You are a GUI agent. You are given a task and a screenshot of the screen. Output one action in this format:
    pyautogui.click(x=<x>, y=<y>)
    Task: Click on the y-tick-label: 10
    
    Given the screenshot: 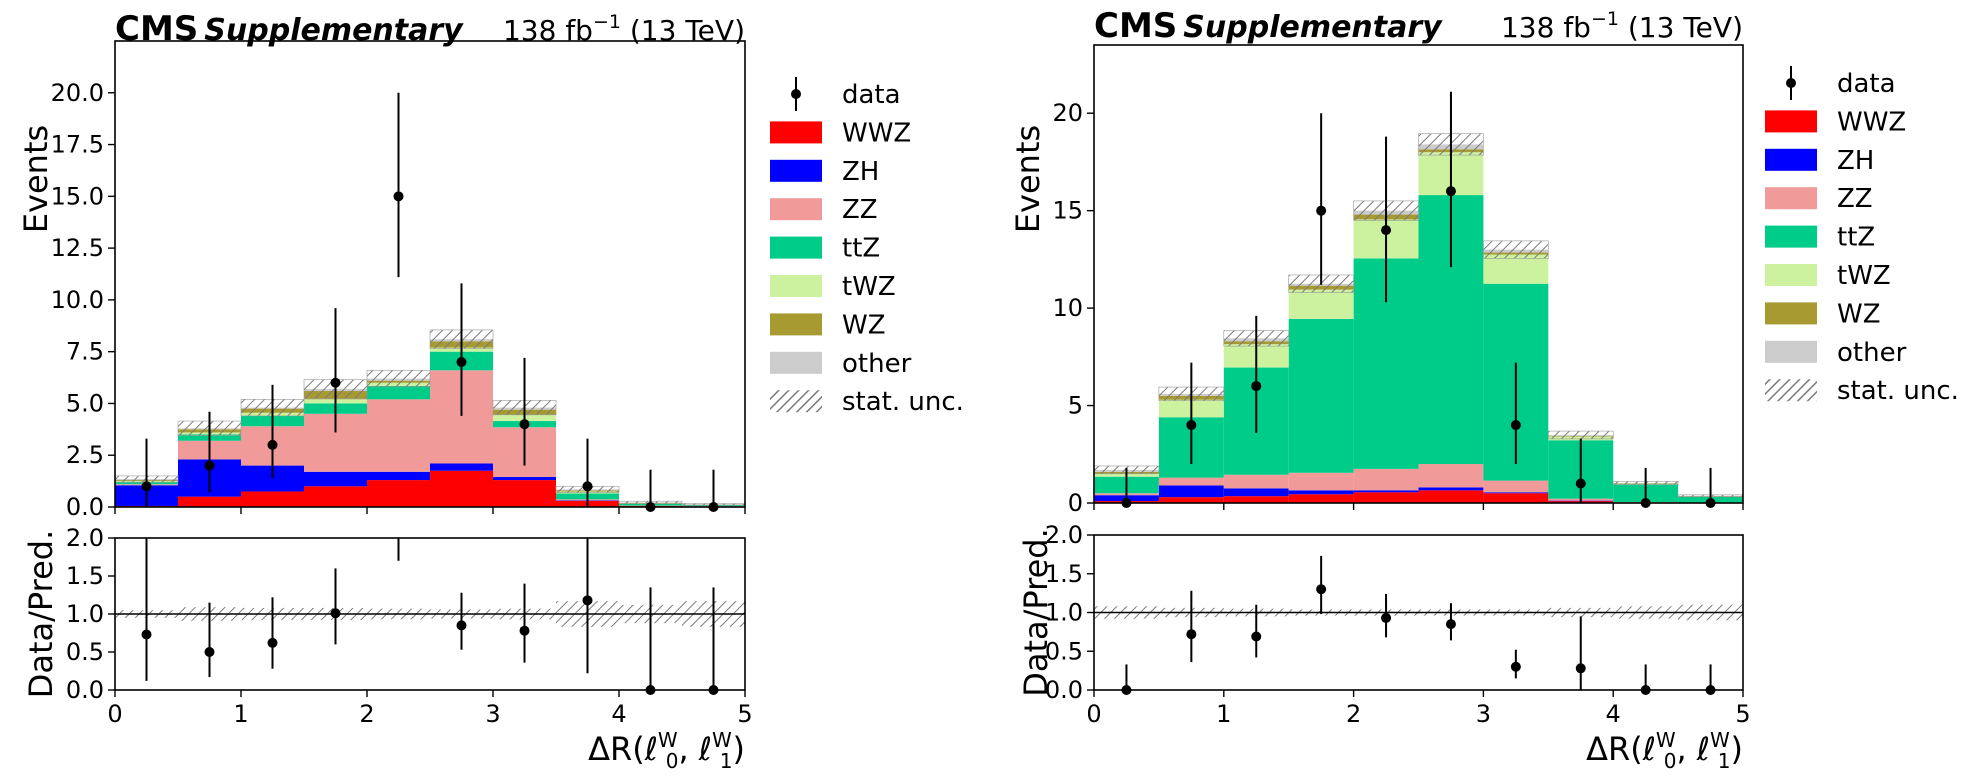 What is the action you would take?
    pyautogui.click(x=1067, y=308)
    